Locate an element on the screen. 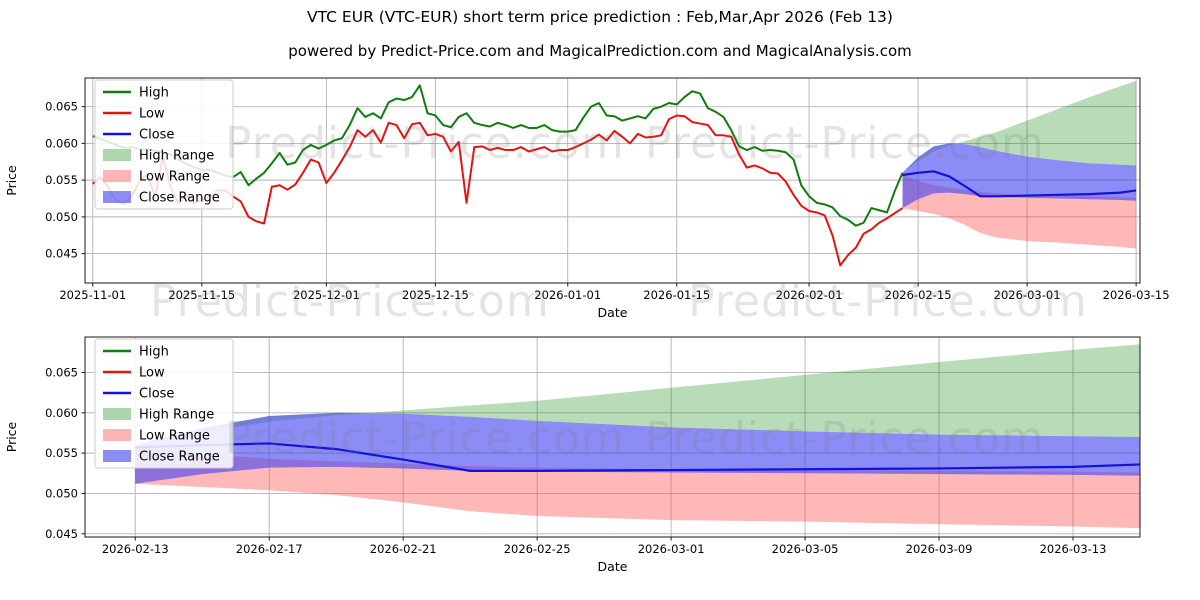 This screenshot has width=1200, height=600. x-tick-label: 2026-02-21 is located at coordinates (403, 549).